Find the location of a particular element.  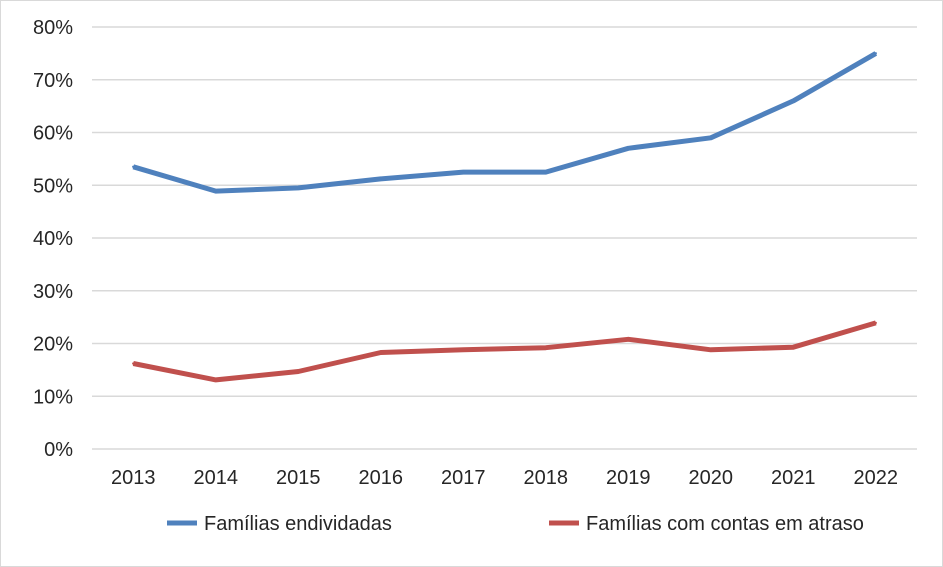

y-tick-label: 40% is located at coordinates (53, 239).